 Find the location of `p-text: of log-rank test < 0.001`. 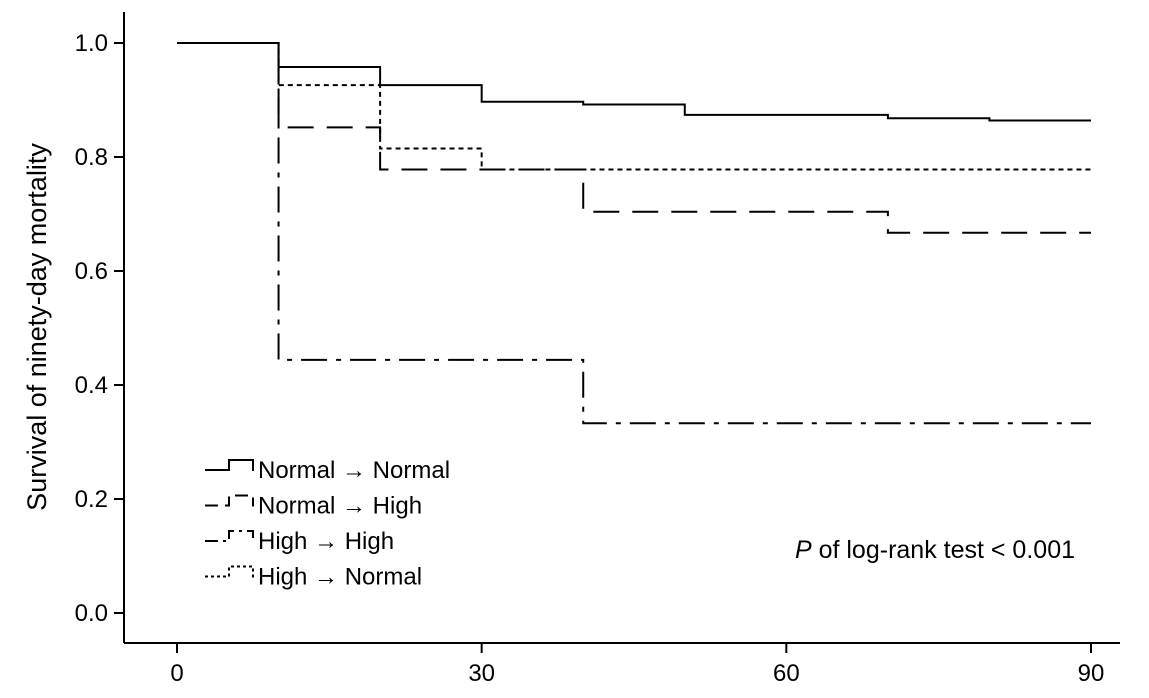

p-text: of log-rank test < 0.001 is located at coordinates (943, 550).